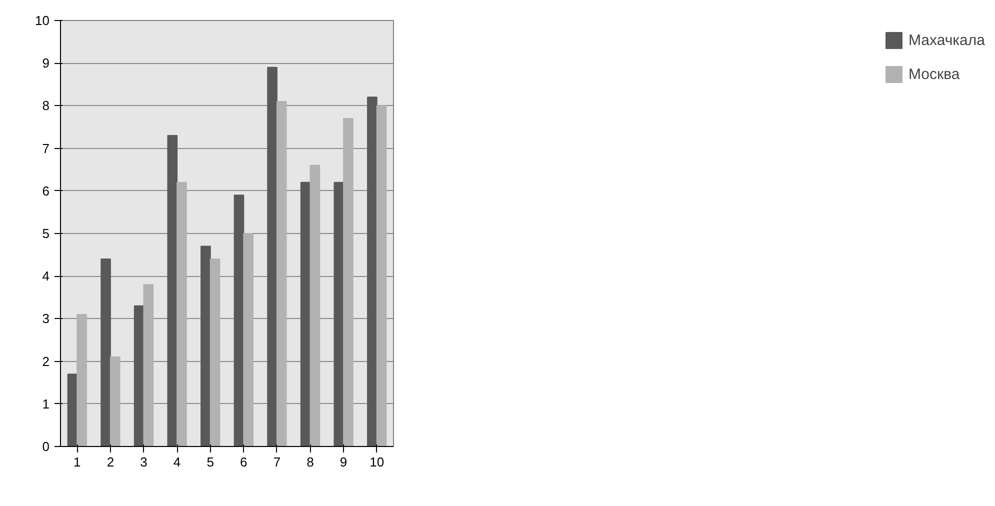  Describe the element at coordinates (934, 74) in the screenshot. I see `legend-label: Москва` at that location.